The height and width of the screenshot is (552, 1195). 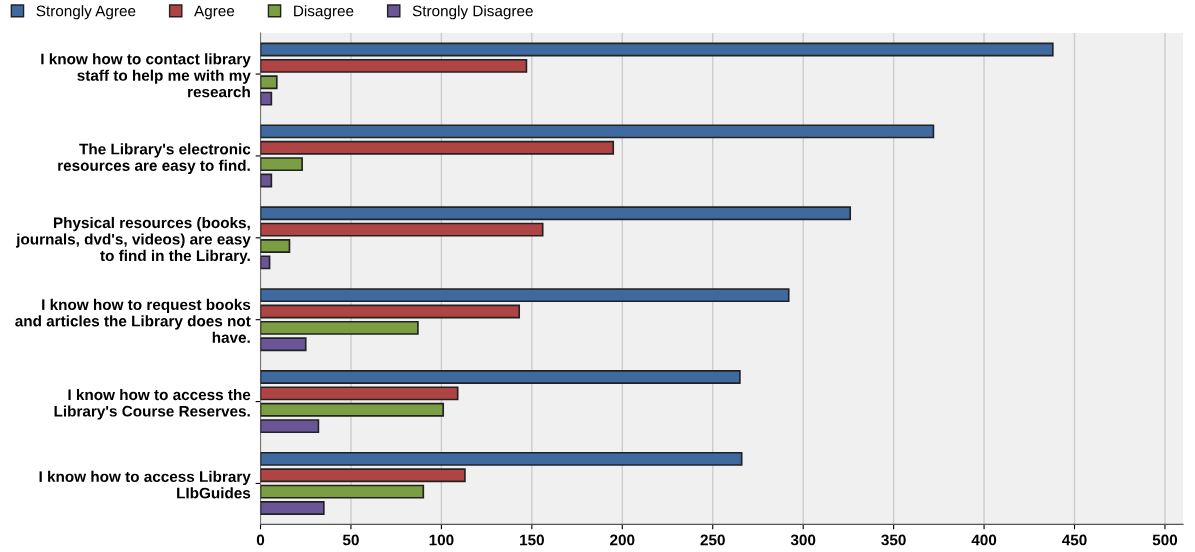 What do you see at coordinates (146, 75) in the screenshot?
I see `y-tick-label: I know how to contact library staff to help me with my research` at bounding box center [146, 75].